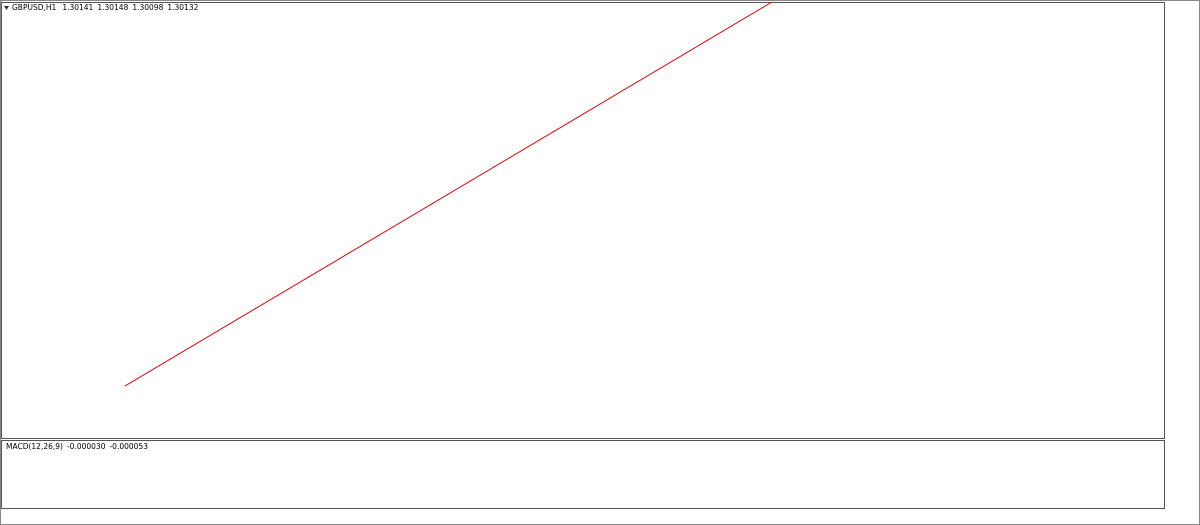 This screenshot has width=1200, height=525. I want to click on quote-low: 1.30098, so click(147, 7).